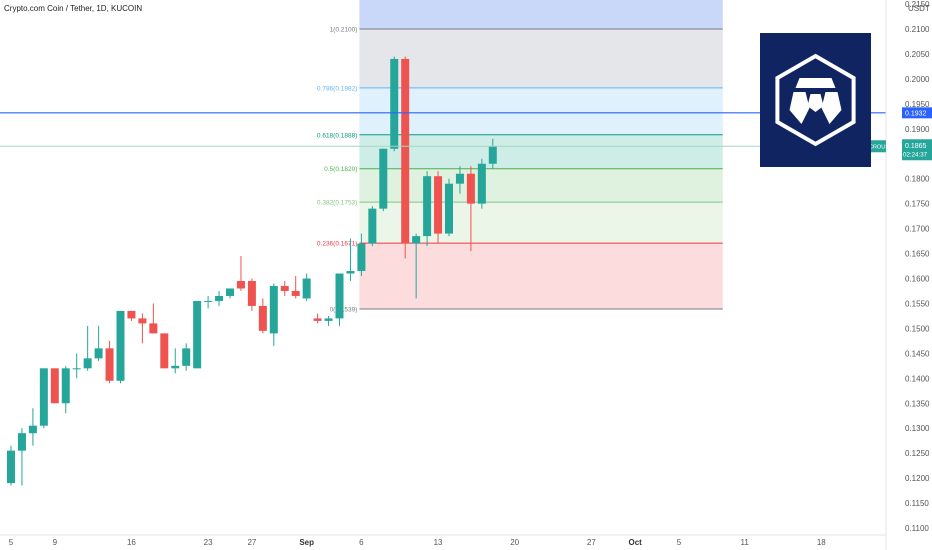  What do you see at coordinates (541, 14) in the screenshot?
I see `fib-top-band` at bounding box center [541, 14].